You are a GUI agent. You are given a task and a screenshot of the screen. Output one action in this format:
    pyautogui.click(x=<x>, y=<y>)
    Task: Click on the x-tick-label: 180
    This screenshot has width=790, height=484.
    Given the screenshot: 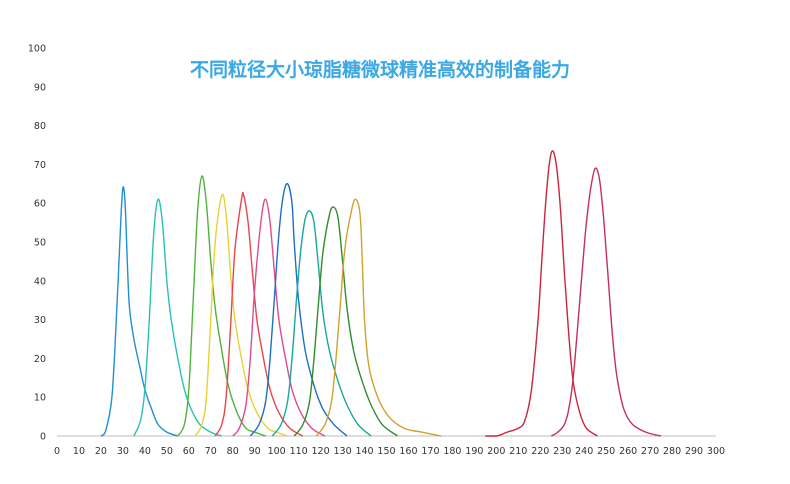 What is the action you would take?
    pyautogui.click(x=452, y=451)
    